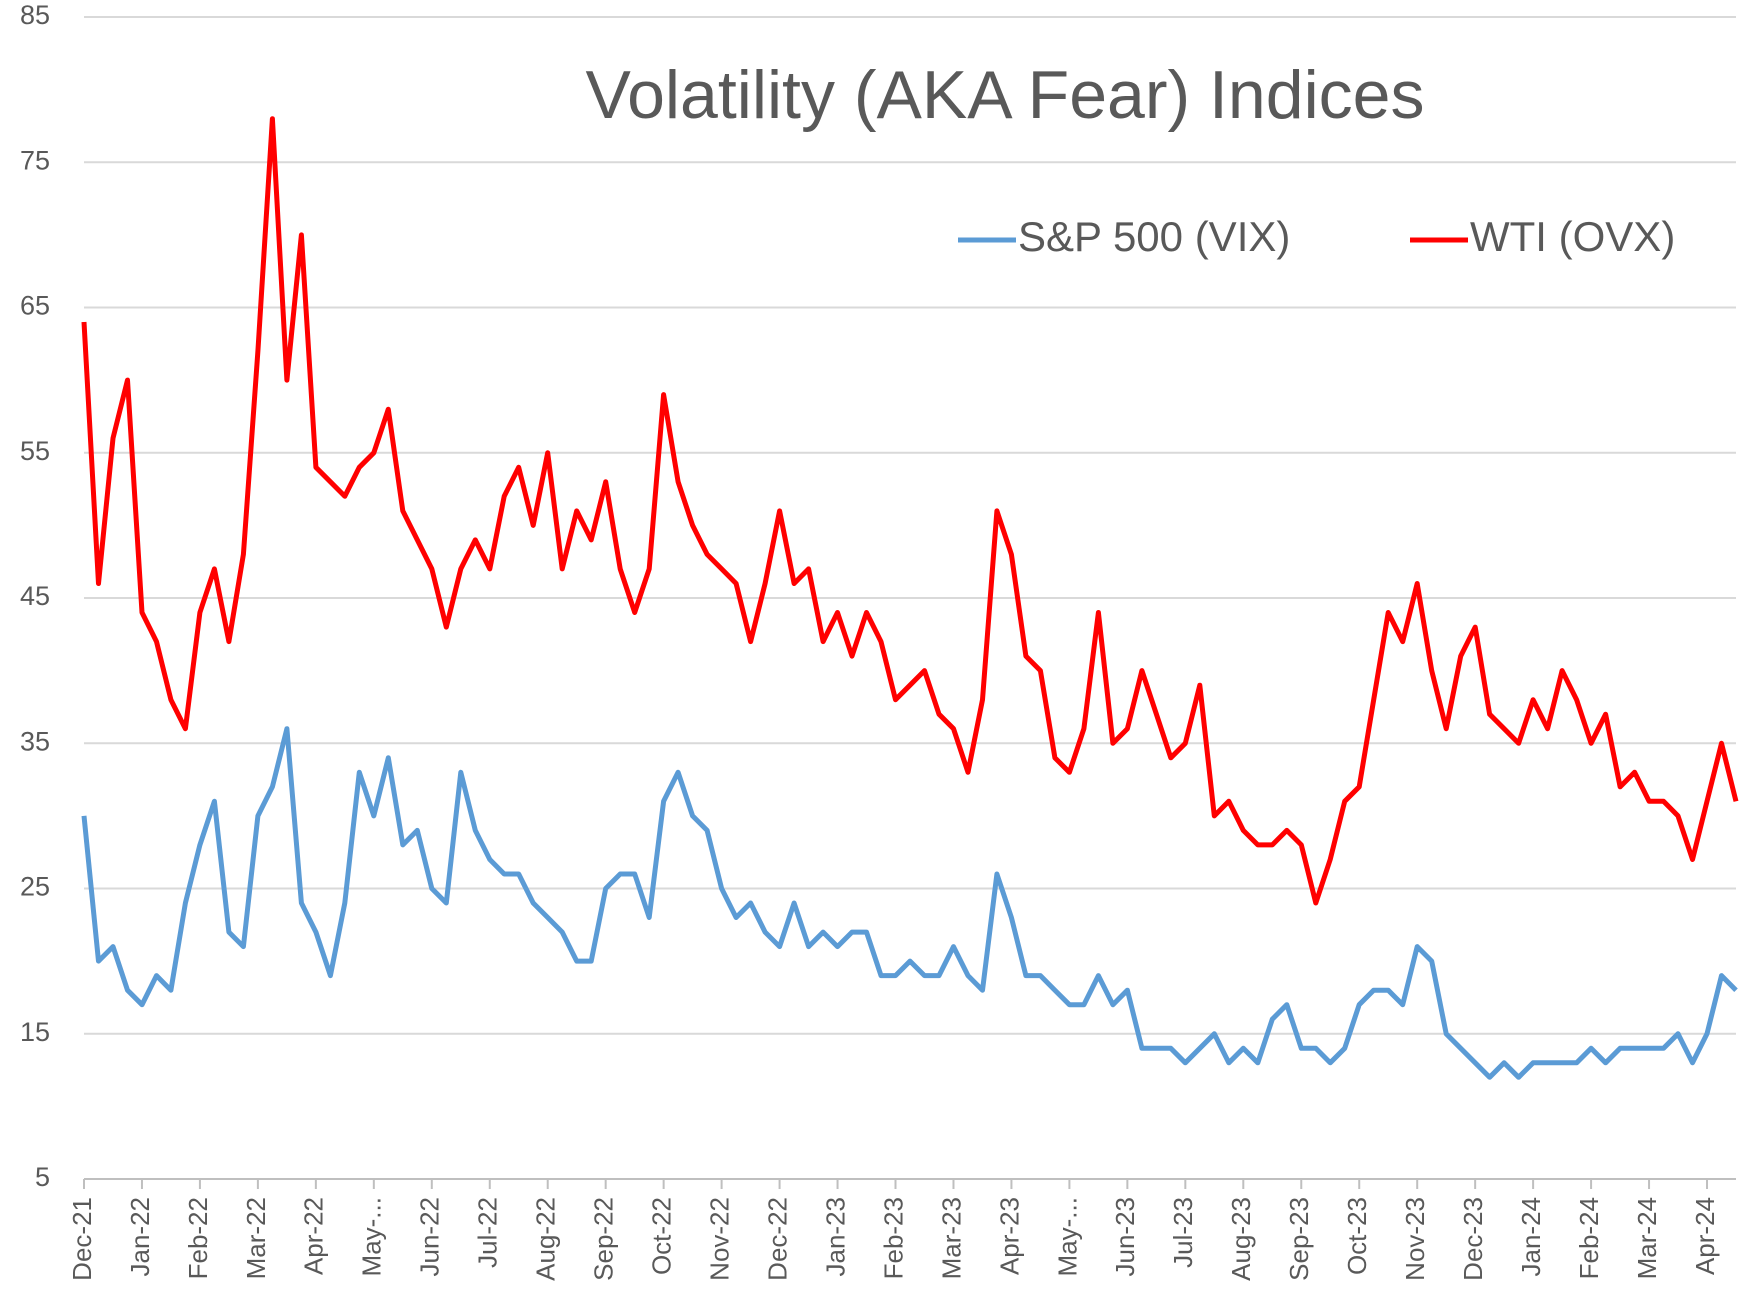 This screenshot has height=1294, width=1750. What do you see at coordinates (835, 1237) in the screenshot?
I see `x-tick-label: Jan-23` at bounding box center [835, 1237].